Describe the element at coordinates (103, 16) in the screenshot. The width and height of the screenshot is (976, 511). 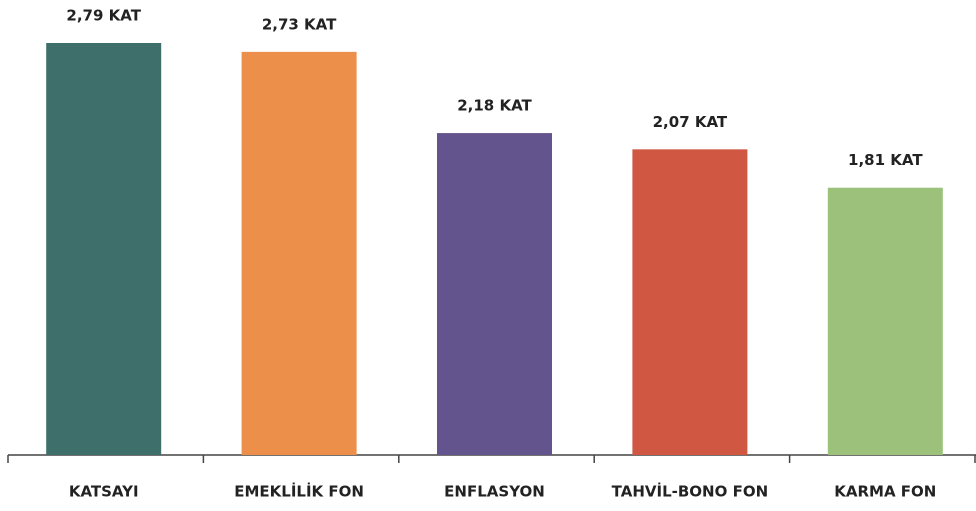
I see `value-label: 2,79 KAT` at that location.